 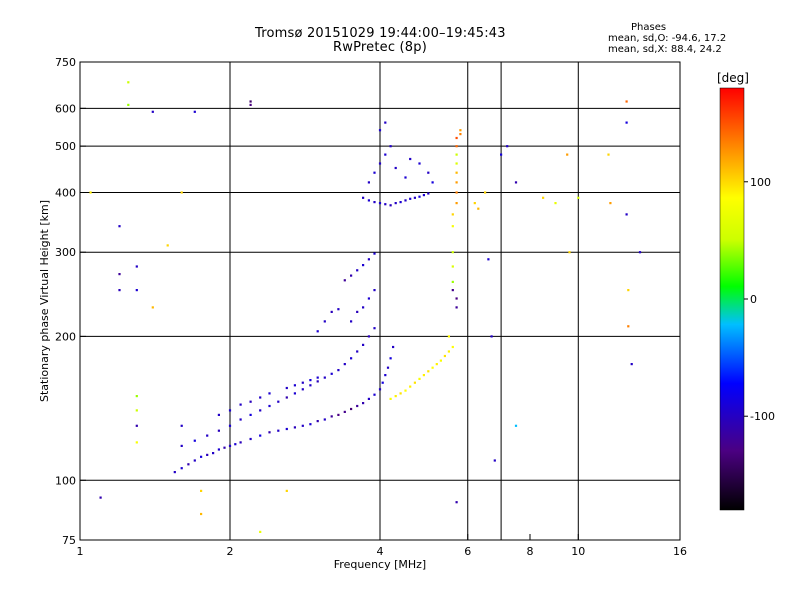 I want to click on colorbar, so click(x=732, y=299).